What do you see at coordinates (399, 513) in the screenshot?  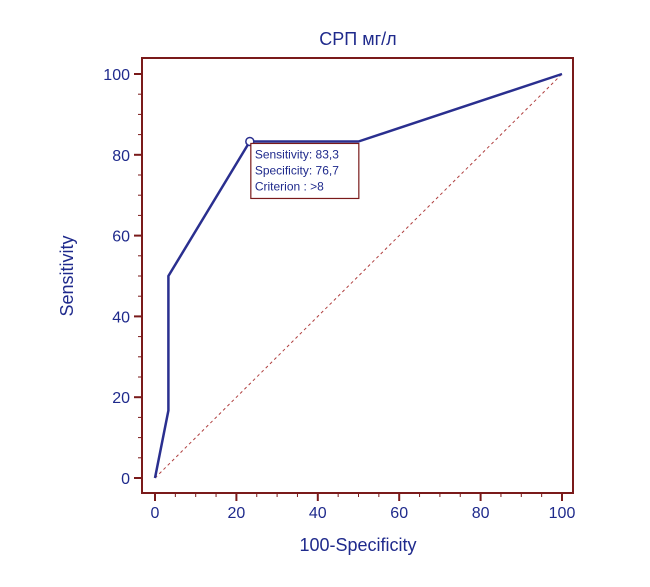 I see `x-tick-label: 60` at bounding box center [399, 513].